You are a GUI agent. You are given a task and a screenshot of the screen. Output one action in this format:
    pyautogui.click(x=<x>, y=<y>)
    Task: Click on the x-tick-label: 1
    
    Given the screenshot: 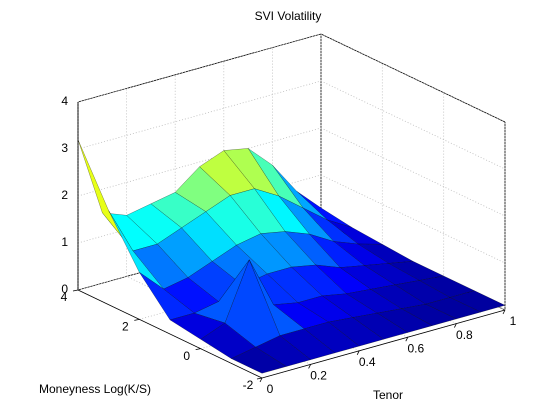 What is the action you would take?
    pyautogui.click(x=513, y=321)
    